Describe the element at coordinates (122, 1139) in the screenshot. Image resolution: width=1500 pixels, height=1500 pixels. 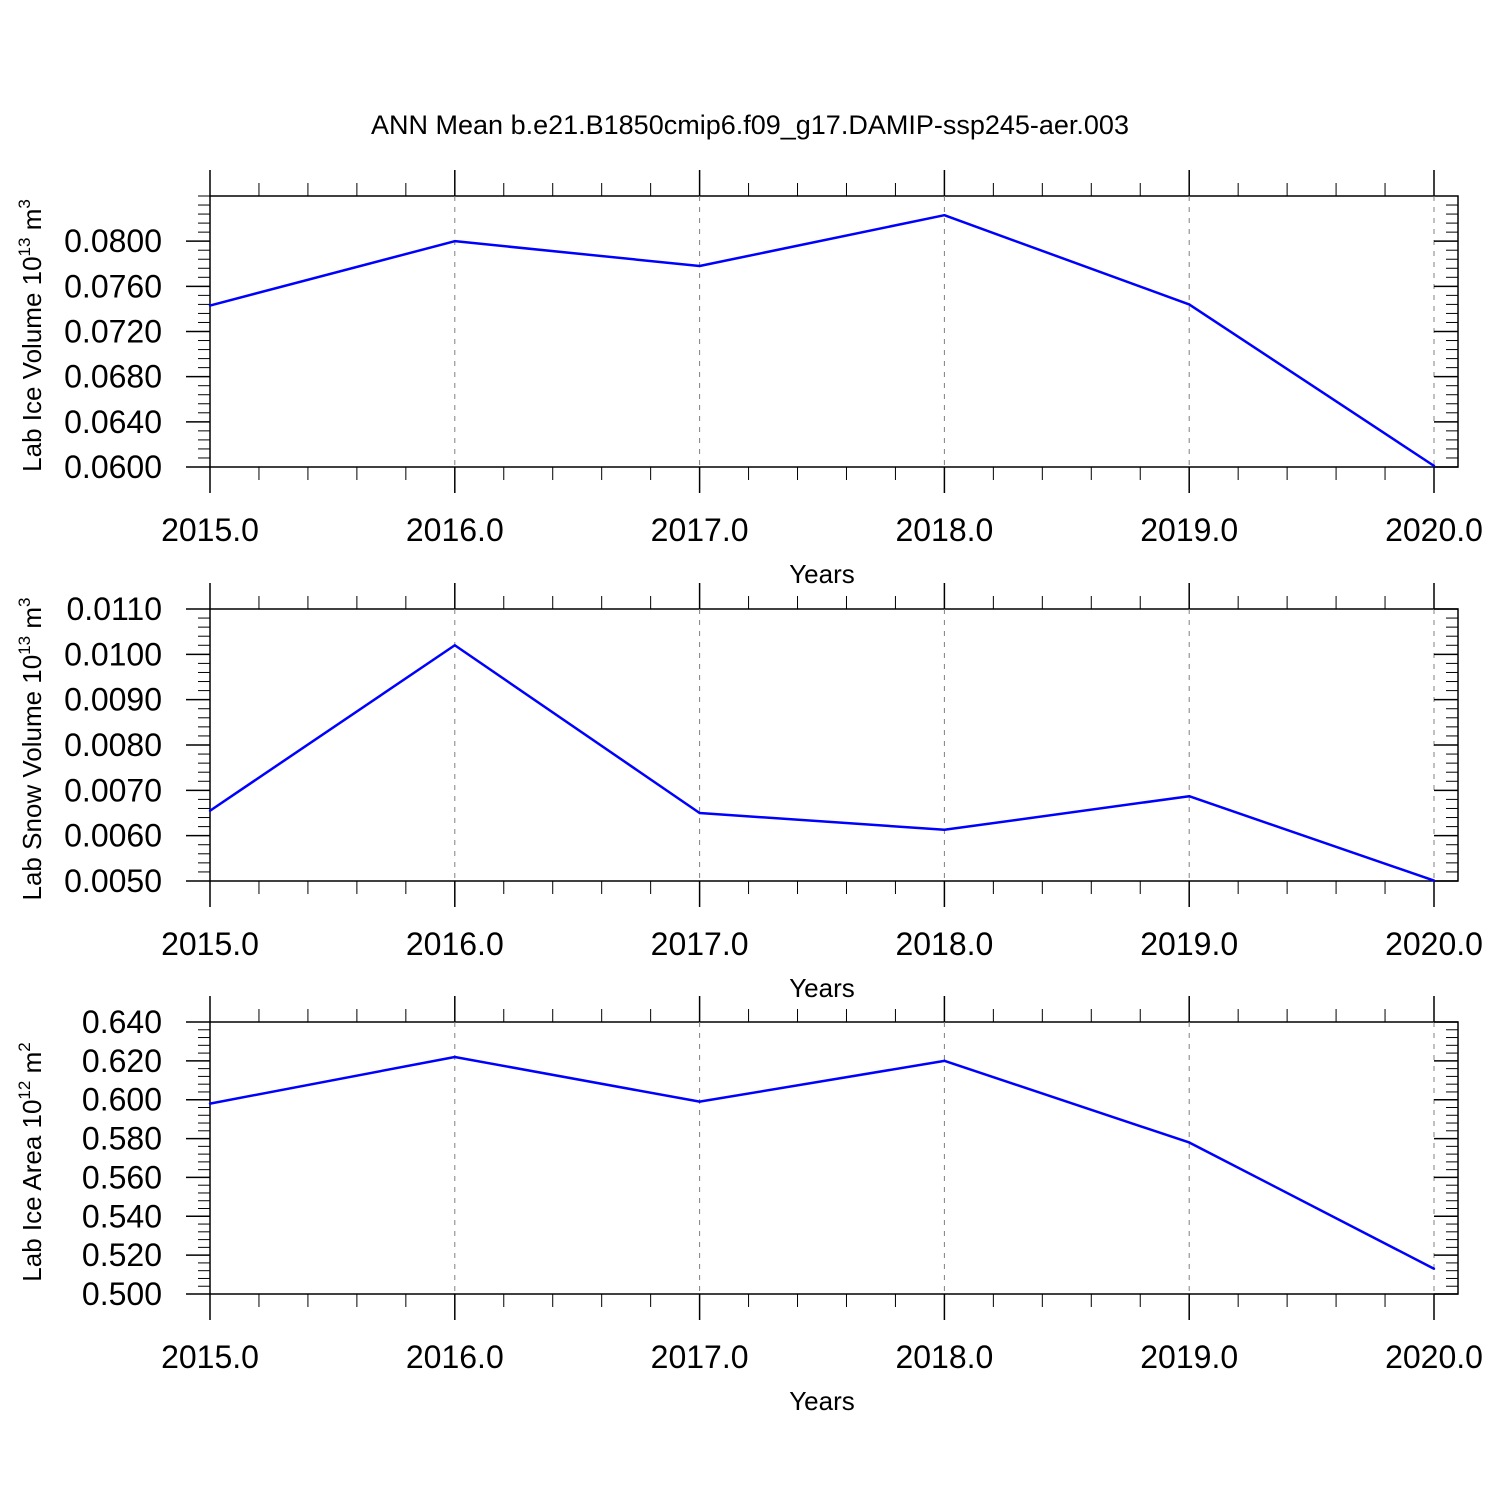
I see `y-tick-label: 0.580` at that location.